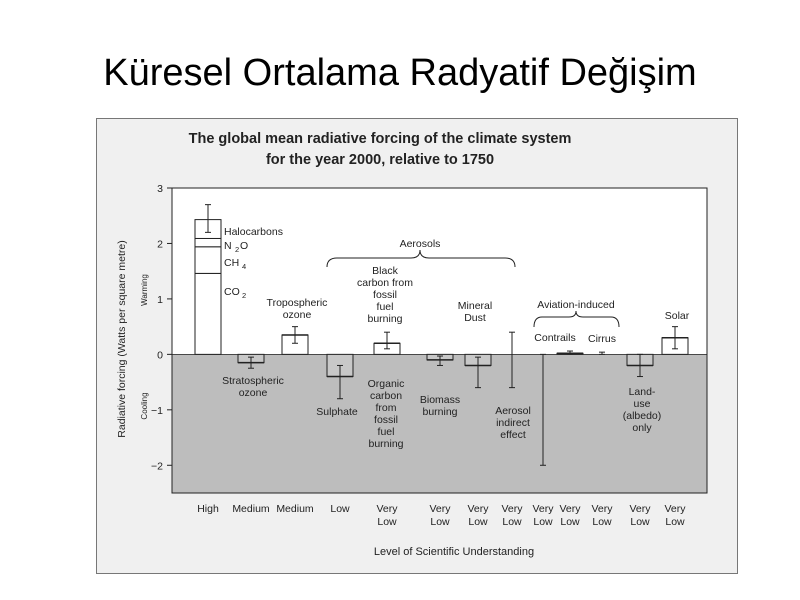 Image resolution: width=800 pixels, height=600 pixels. What do you see at coordinates (642, 404) in the screenshot?
I see `label-land-use: use` at bounding box center [642, 404].